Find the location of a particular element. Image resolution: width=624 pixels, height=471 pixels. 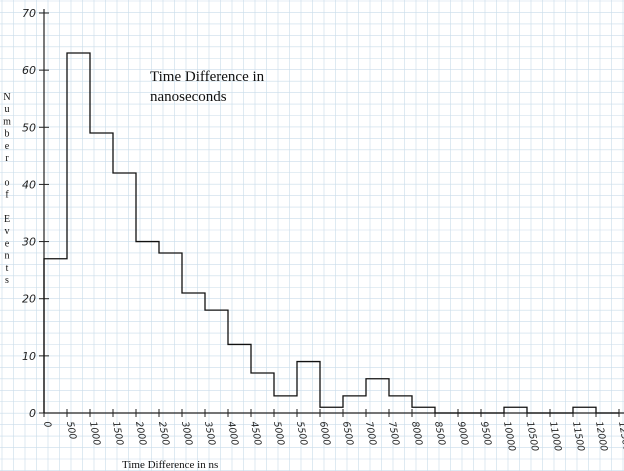

y-tick-label: 70 is located at coordinates (29, 13).